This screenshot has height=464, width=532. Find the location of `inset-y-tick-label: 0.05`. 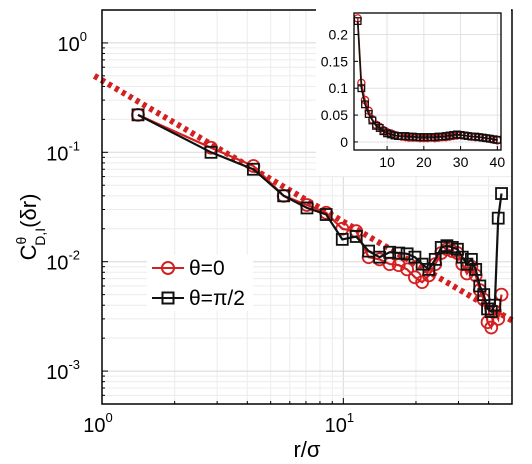

inset-y-tick-label: 0.05 is located at coordinates (334, 115).